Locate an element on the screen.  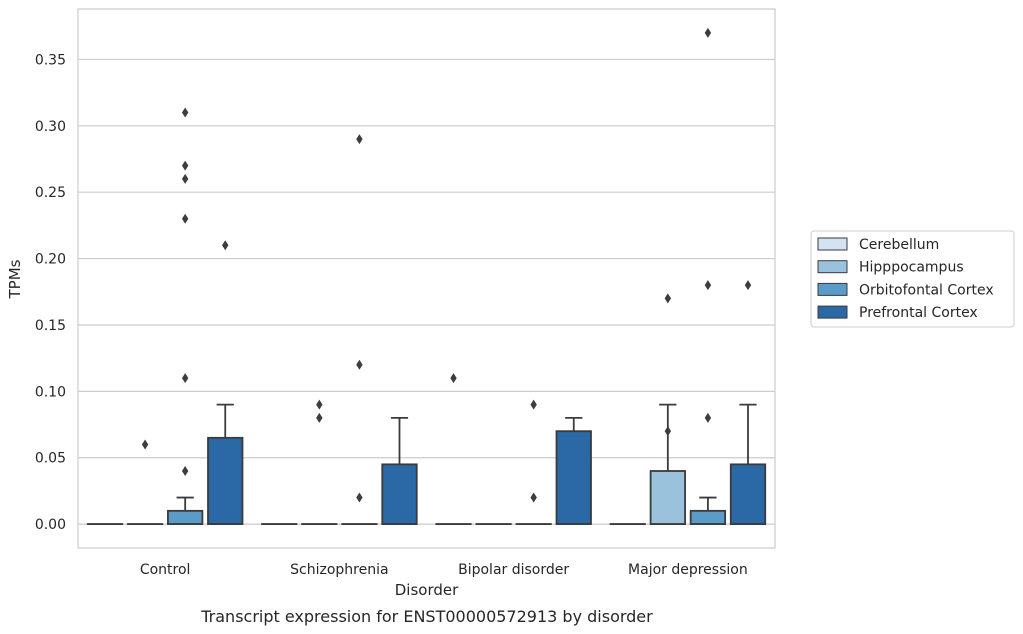
y-tick-label: 0.20 is located at coordinates (50, 260).